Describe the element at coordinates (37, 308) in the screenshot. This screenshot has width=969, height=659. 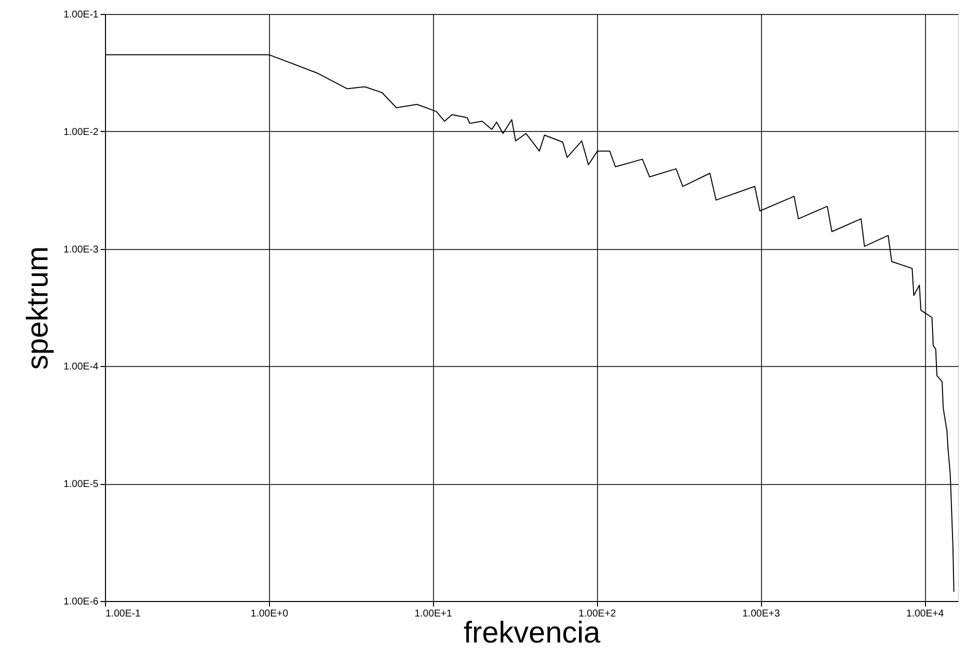
I see `y-axis-title: spektrum` at that location.